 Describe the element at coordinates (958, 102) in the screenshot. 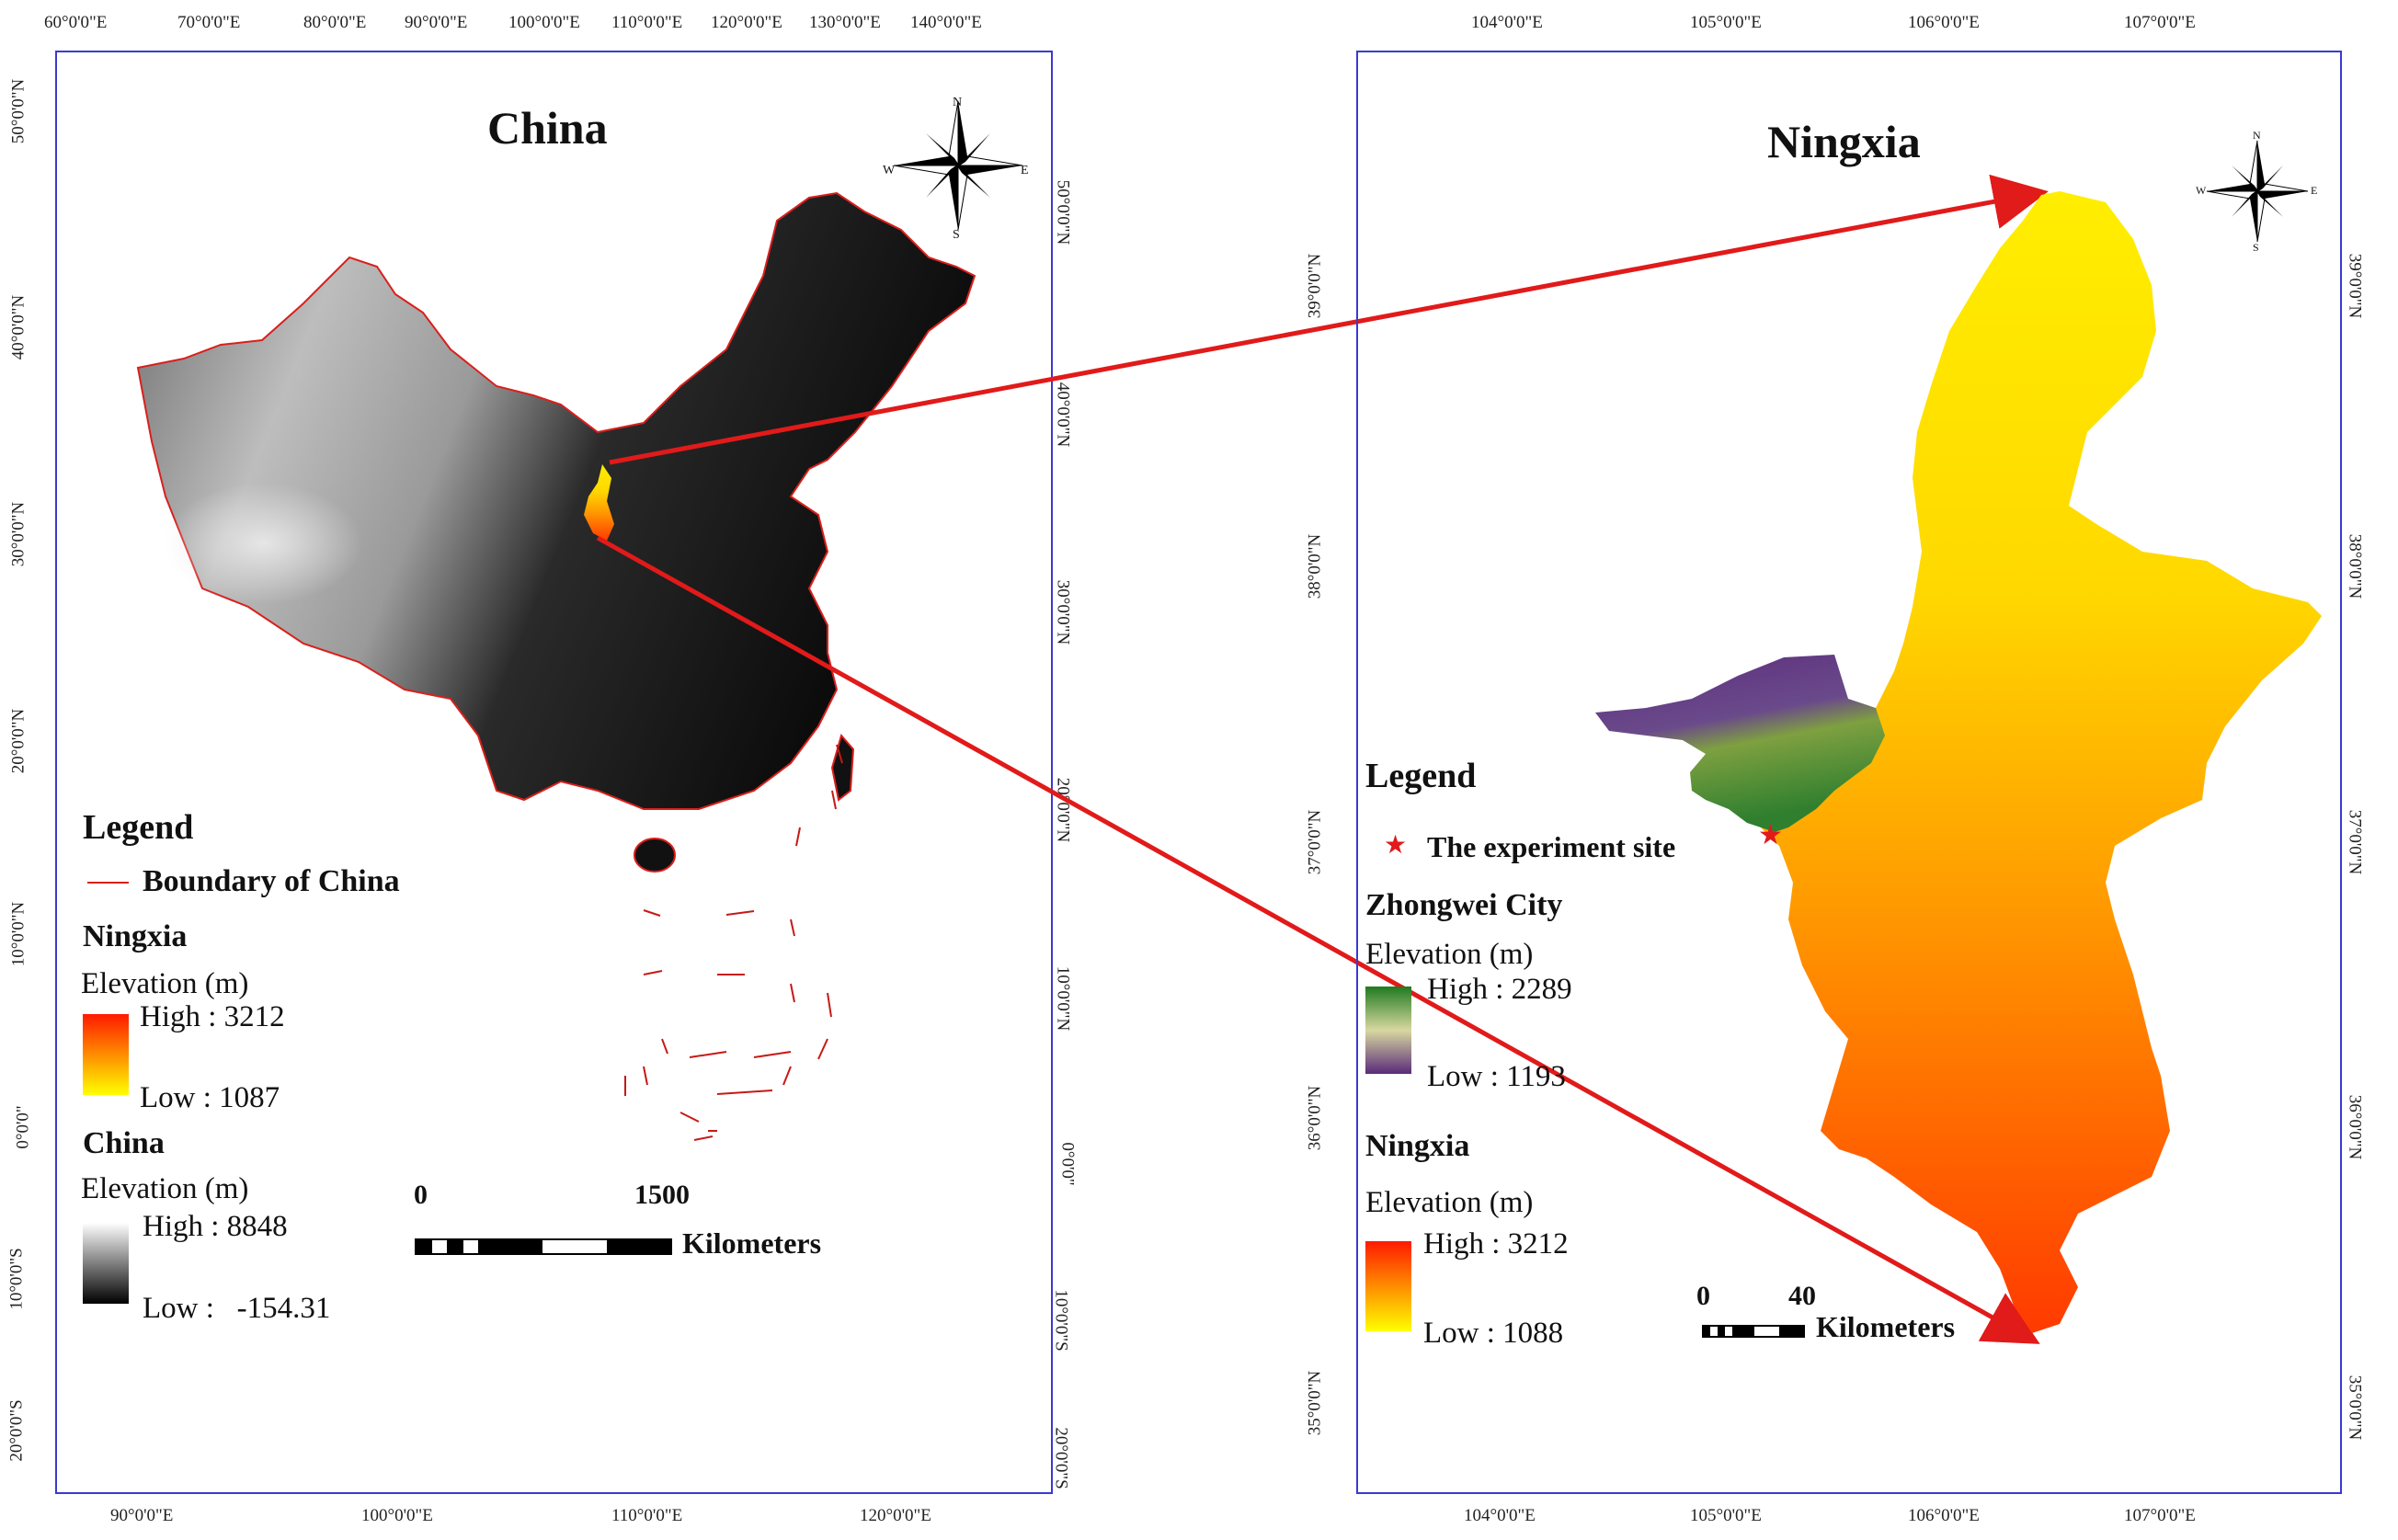

I see `compass-n-left: N` at that location.